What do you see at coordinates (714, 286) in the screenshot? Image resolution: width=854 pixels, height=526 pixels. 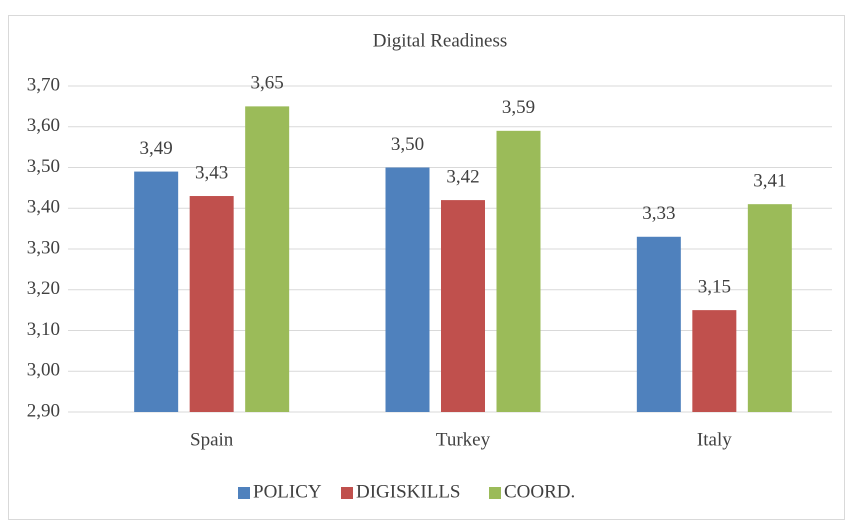 I see `value-label: 3,15` at bounding box center [714, 286].